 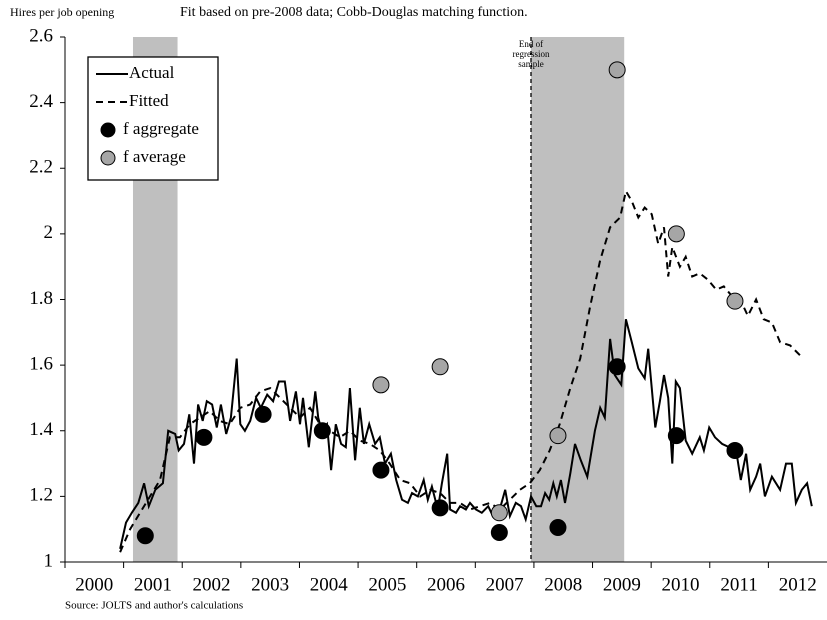 What do you see at coordinates (153, 584) in the screenshot?
I see `x-tick-label: 2001` at bounding box center [153, 584].